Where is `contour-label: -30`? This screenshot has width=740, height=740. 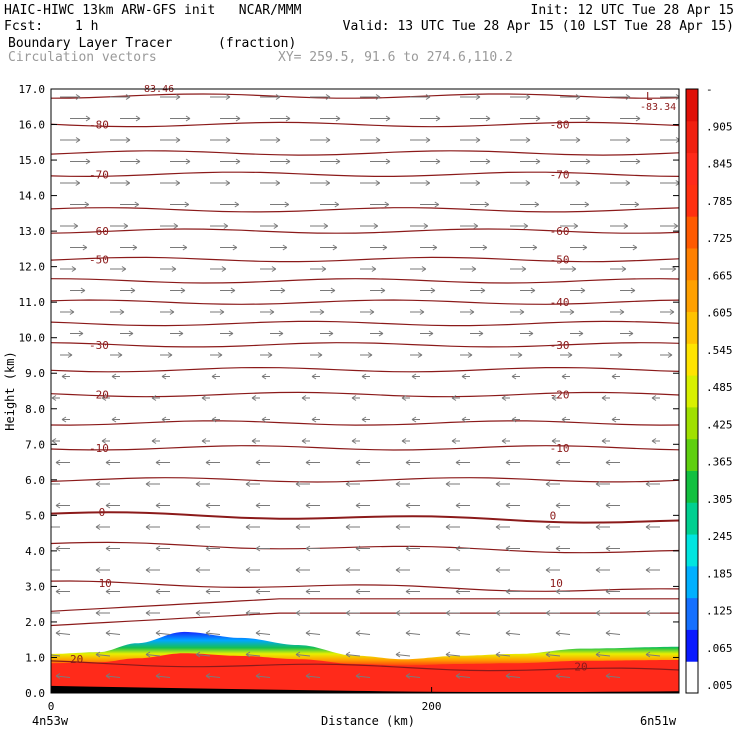 contour-label: -30 is located at coordinates (99, 345).